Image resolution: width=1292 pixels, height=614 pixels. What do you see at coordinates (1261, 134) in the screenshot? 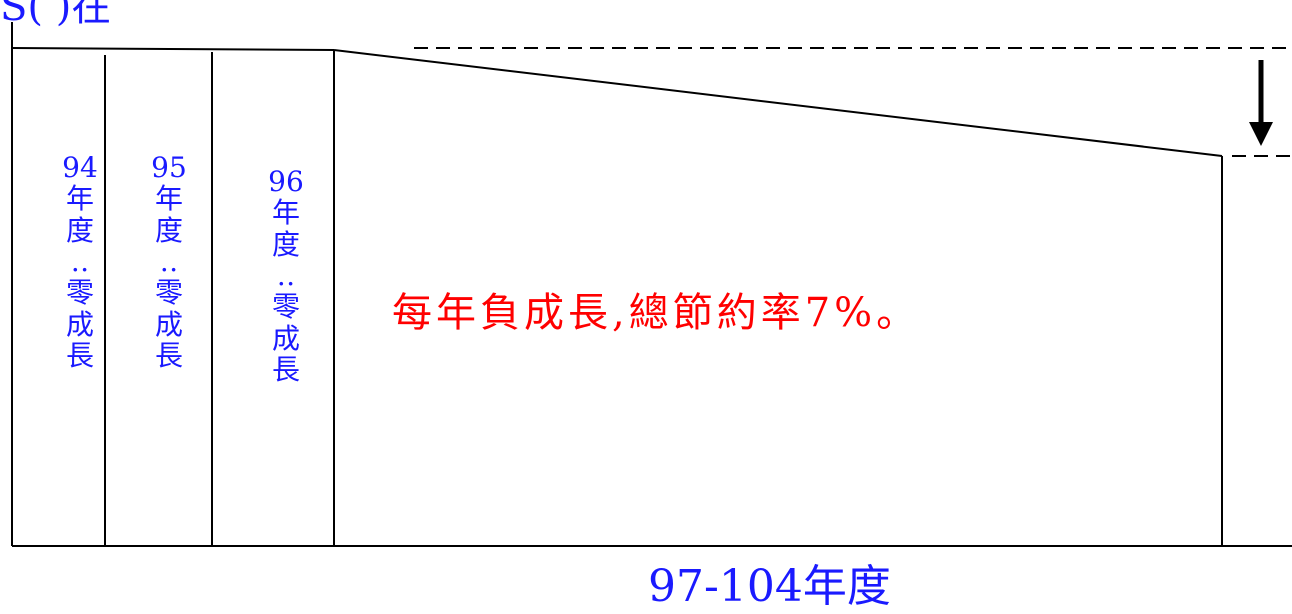
I see `down-arrow-head` at bounding box center [1261, 134].